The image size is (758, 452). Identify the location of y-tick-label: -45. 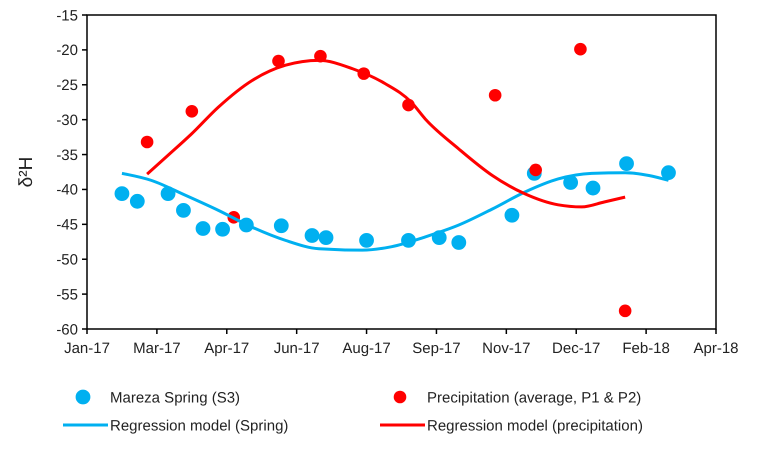
(67, 225).